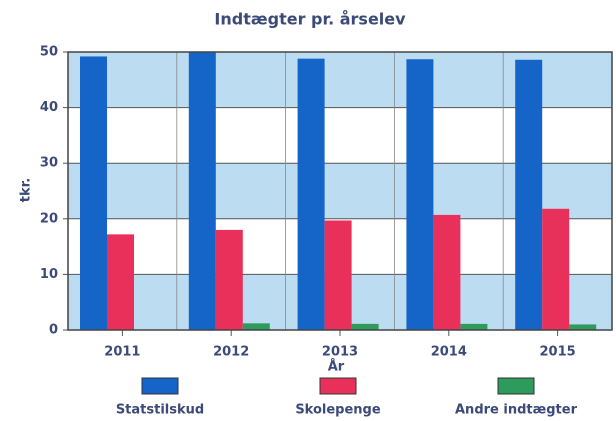  I want to click on x-tick-label: 2014, so click(449, 352).